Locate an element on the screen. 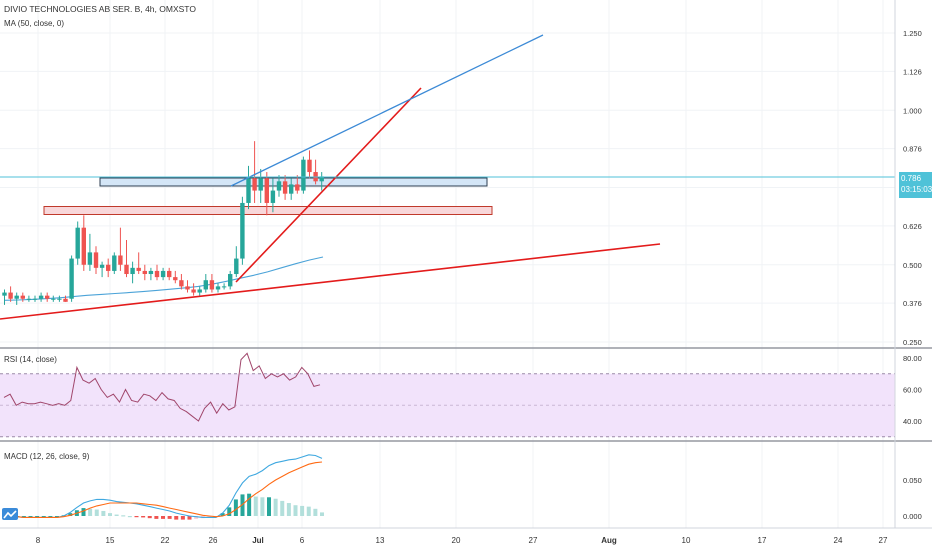 Image resolution: width=932 pixels, height=555 pixels. current-price-value: 0.786 is located at coordinates (911, 178).